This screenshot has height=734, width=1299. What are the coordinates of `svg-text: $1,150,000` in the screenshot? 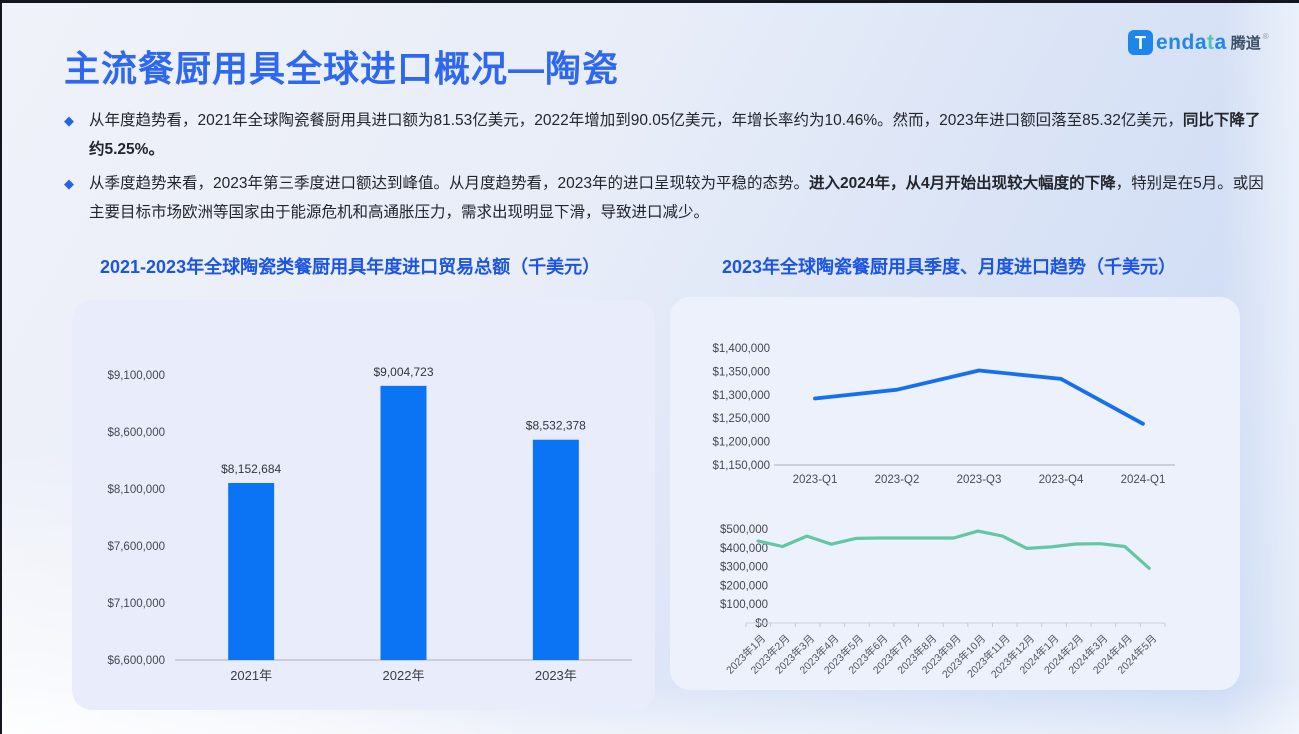 It's located at (741, 466).